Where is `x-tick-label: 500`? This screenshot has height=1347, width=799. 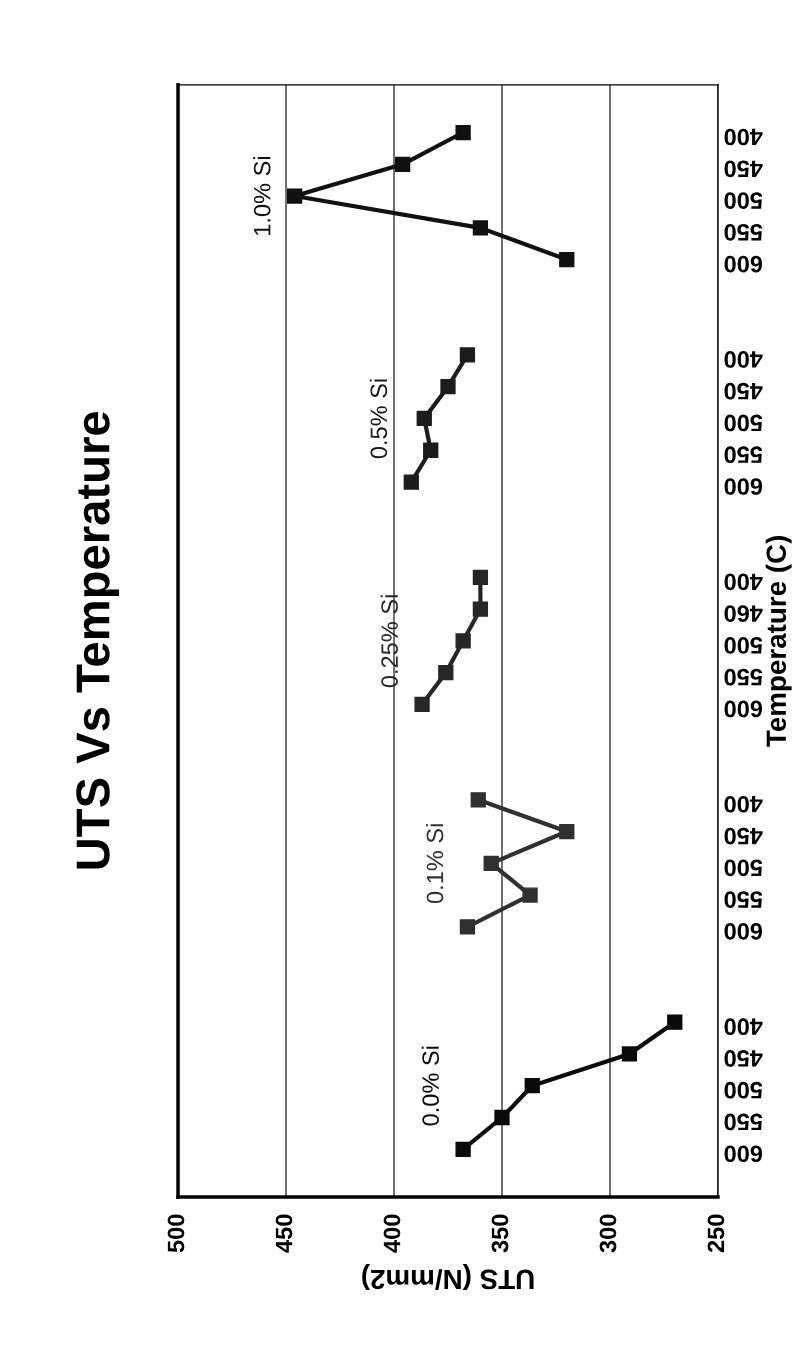
x-tick-label: 500 is located at coordinates (176, 1233).